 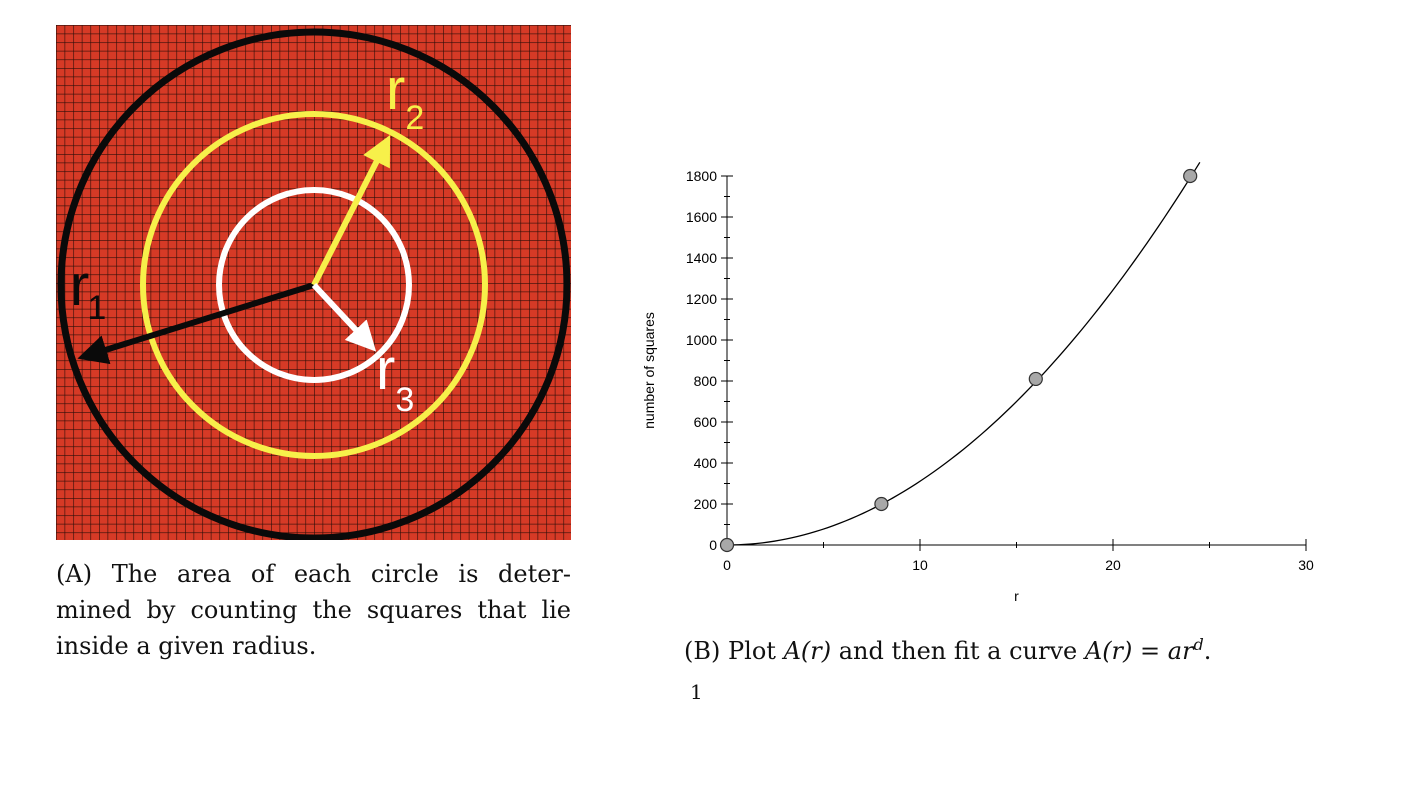 What do you see at coordinates (701, 217) in the screenshot?
I see `y-tick-label: 1600` at bounding box center [701, 217].